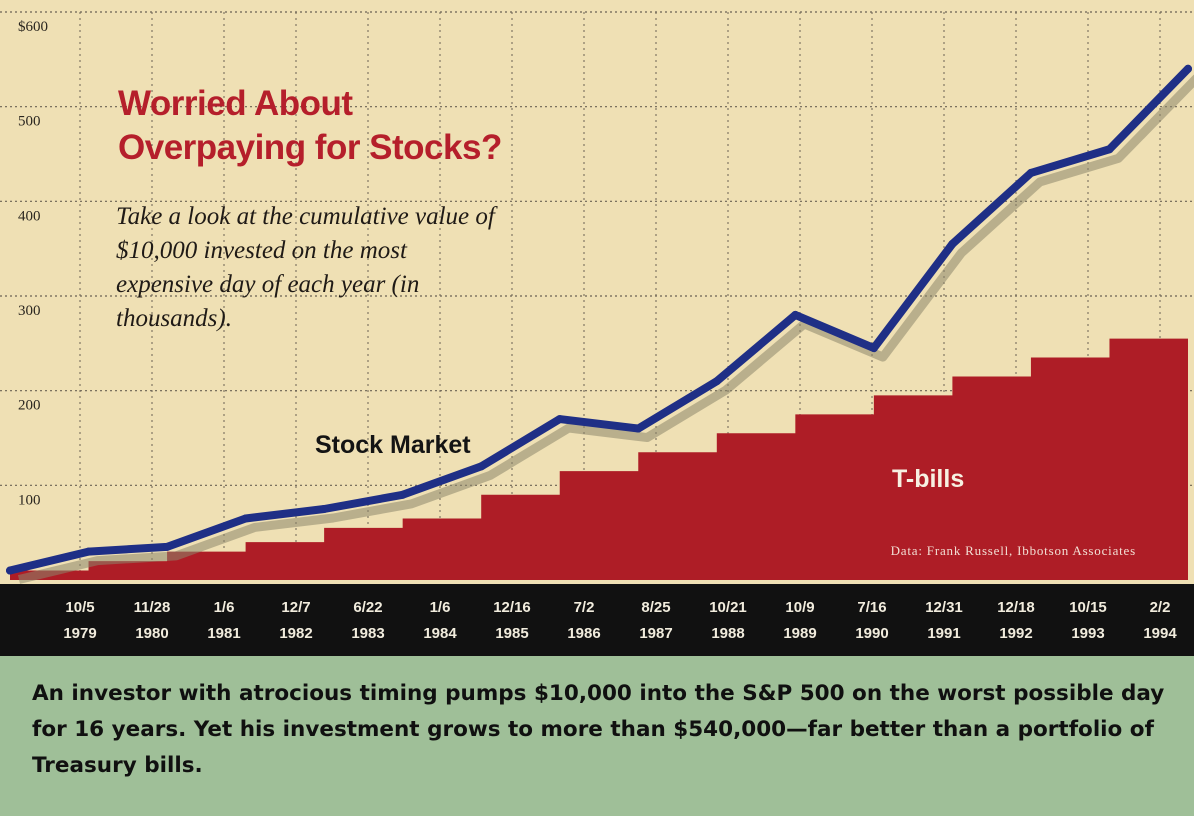 This screenshot has width=1194, height=816. Describe the element at coordinates (871, 633) in the screenshot. I see `x-tick-year: 1990` at that location.